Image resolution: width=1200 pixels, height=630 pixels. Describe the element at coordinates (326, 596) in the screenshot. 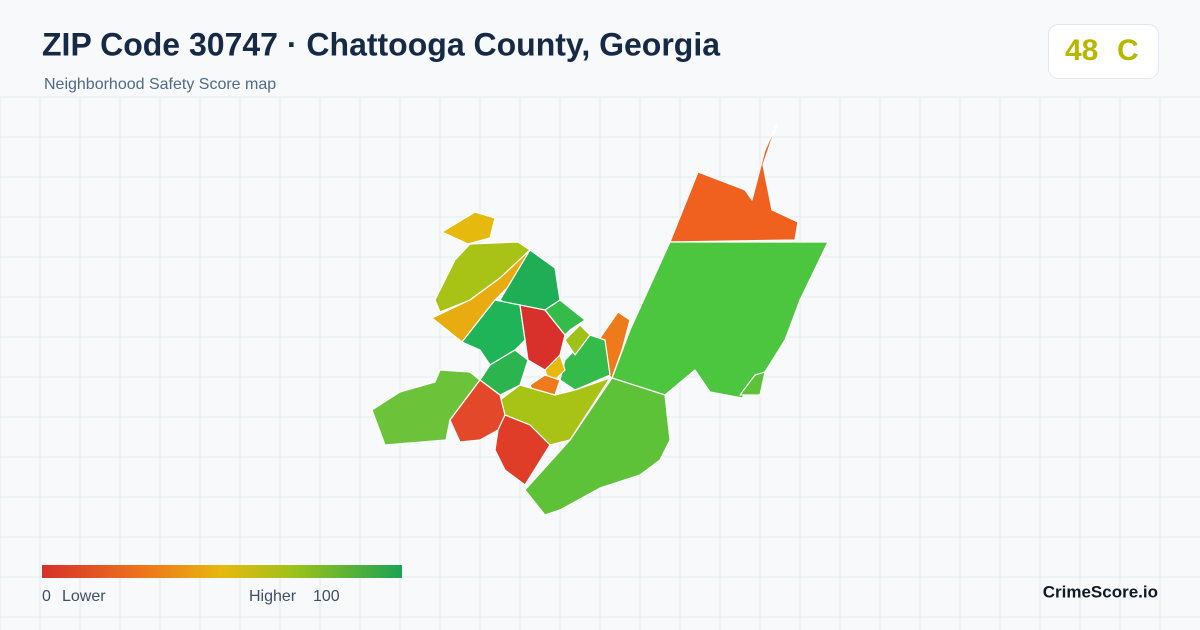

I see `legend-max: 100` at that location.